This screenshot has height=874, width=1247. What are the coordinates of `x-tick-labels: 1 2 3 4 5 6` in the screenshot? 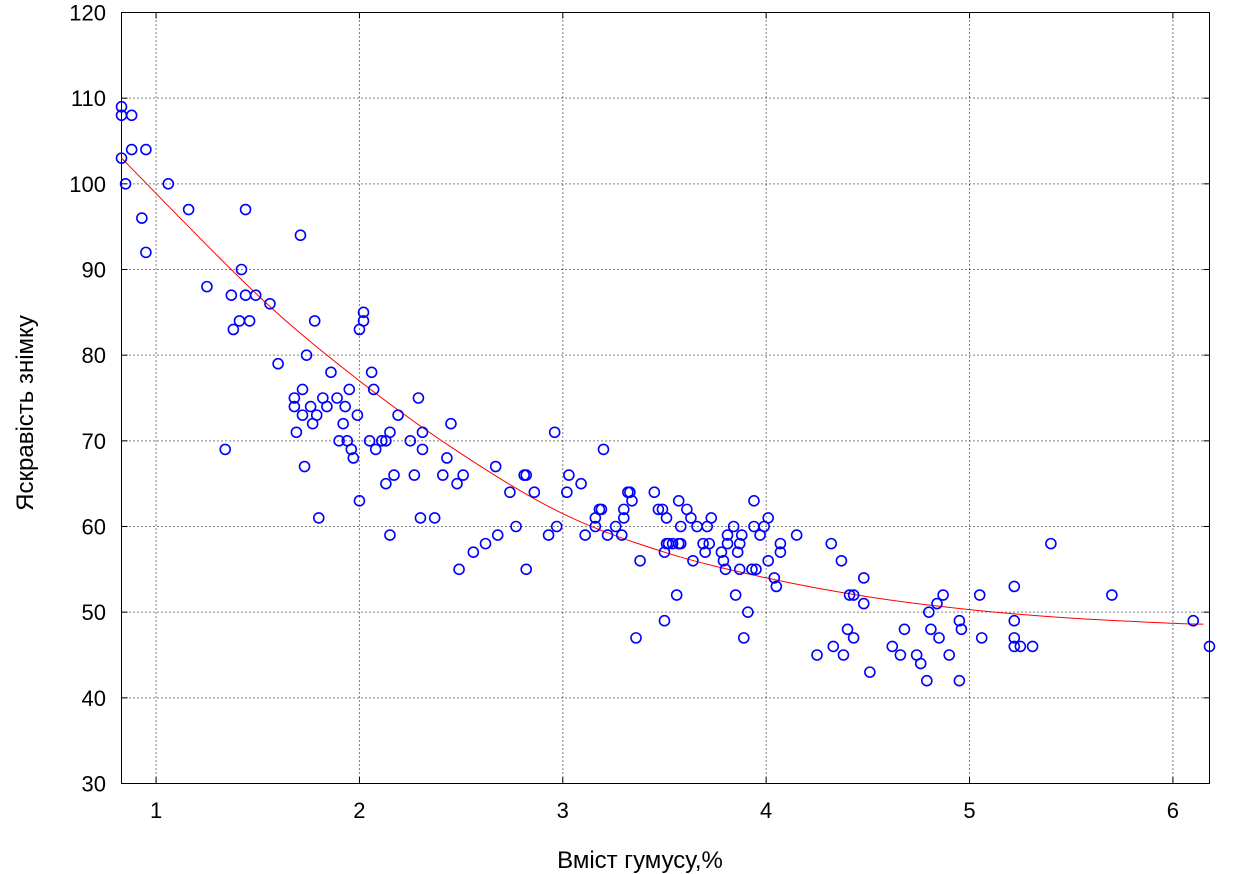 It's located at (664, 810).